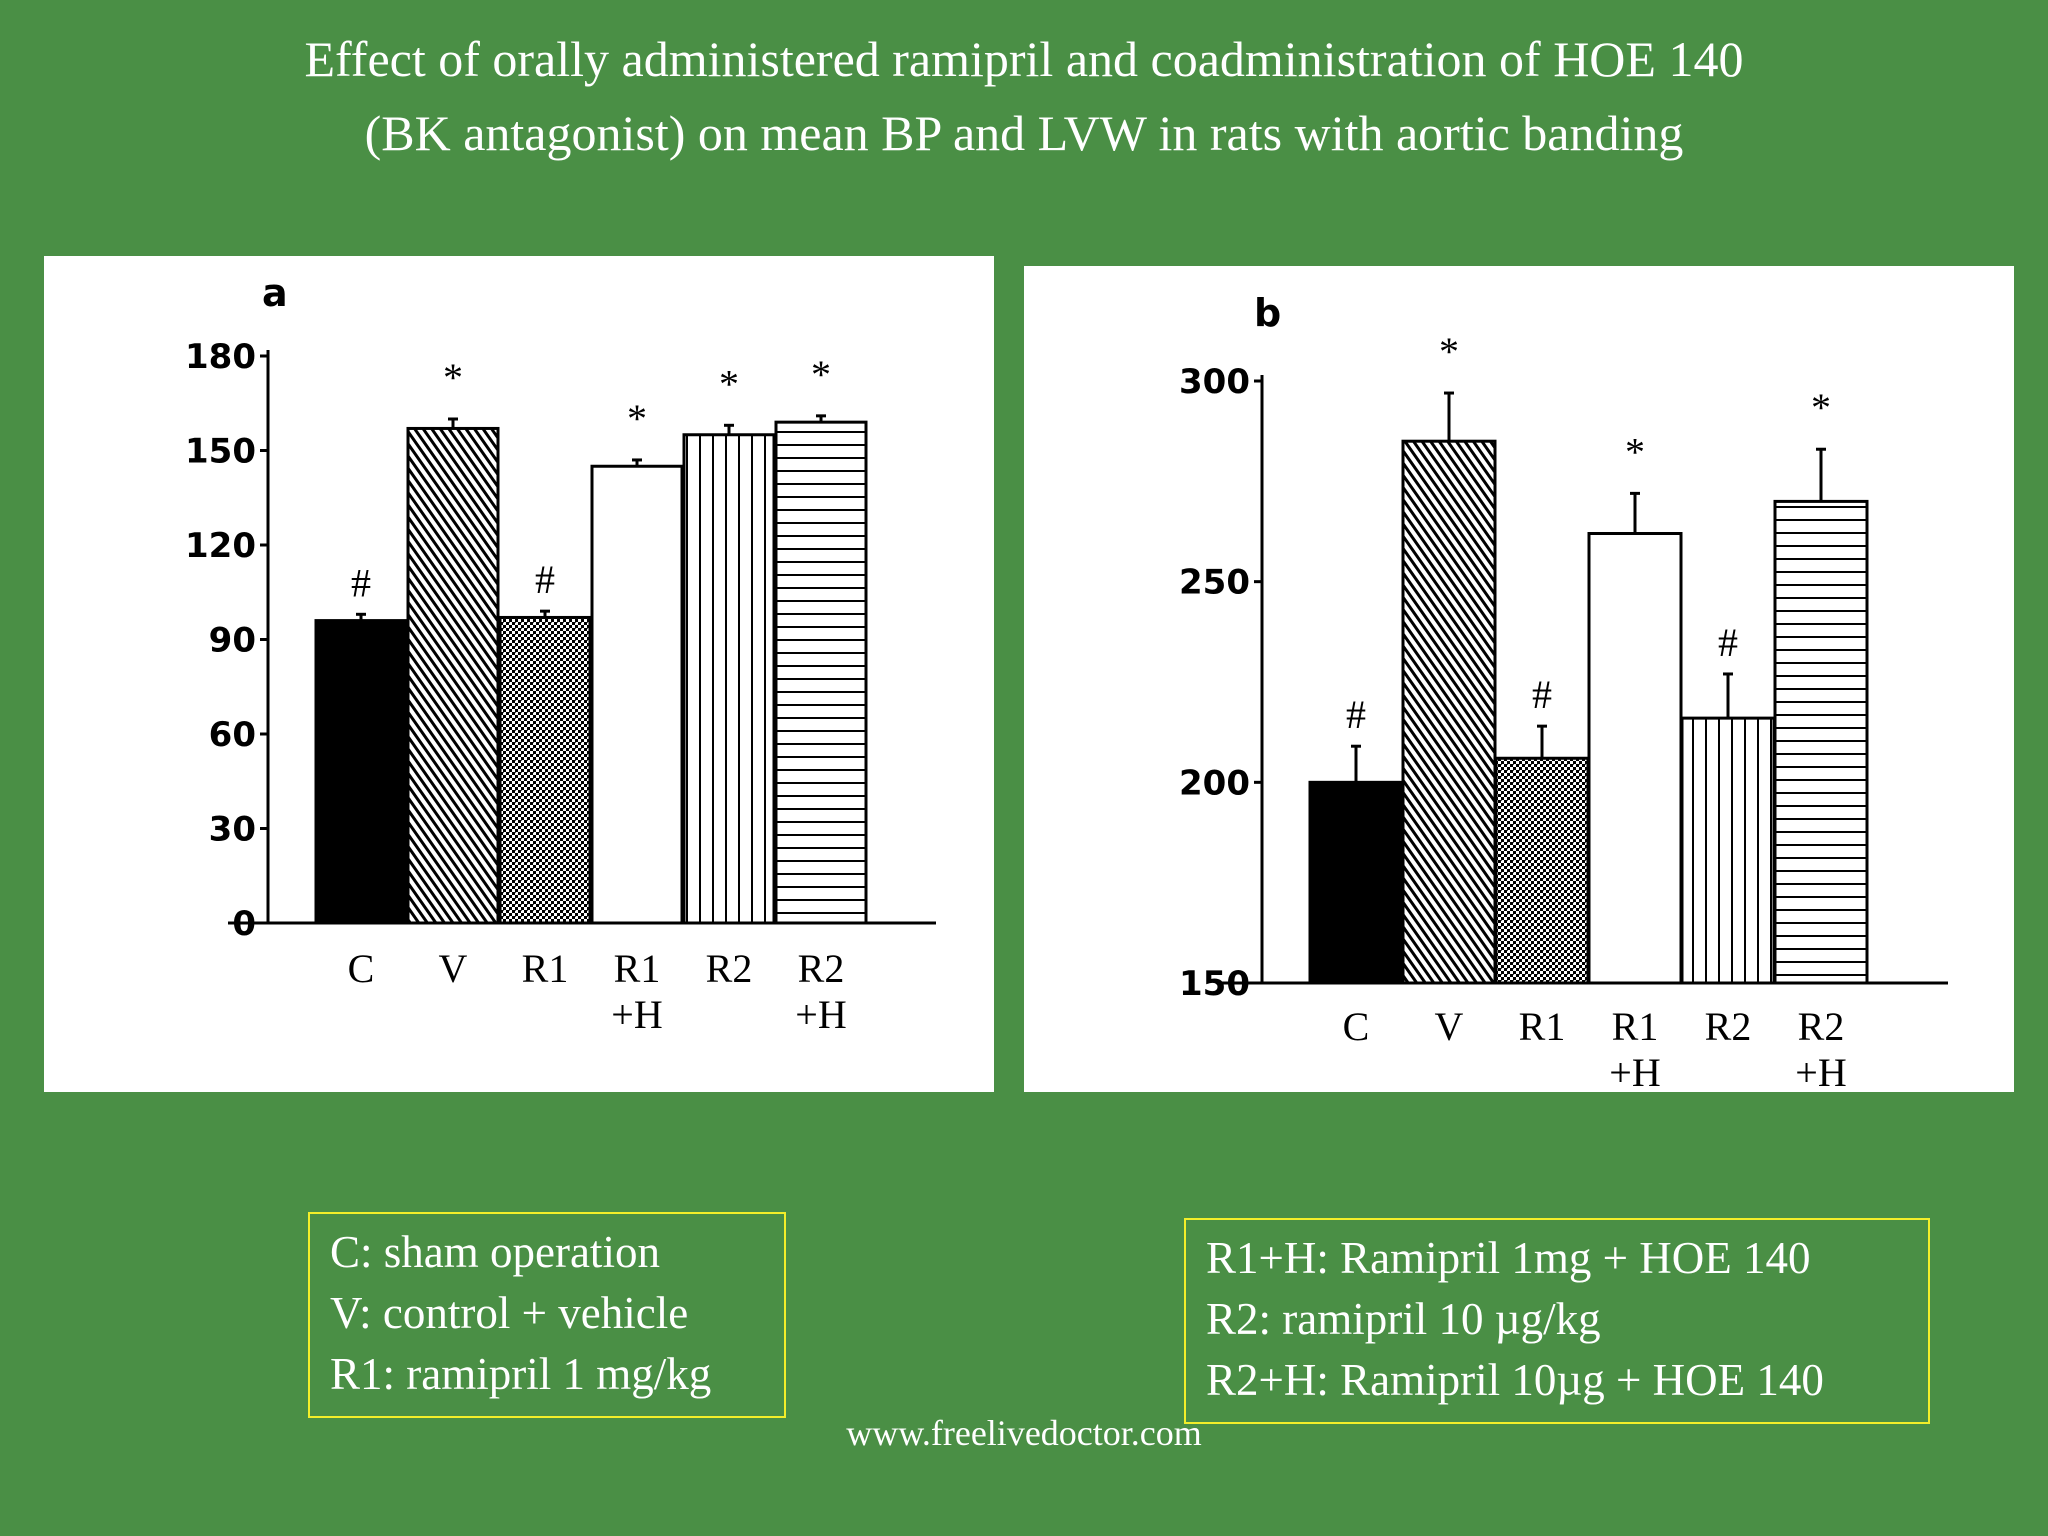 The height and width of the screenshot is (1536, 2048). Describe the element at coordinates (220, 546) in the screenshot. I see `y-tick-label: 120` at that location.